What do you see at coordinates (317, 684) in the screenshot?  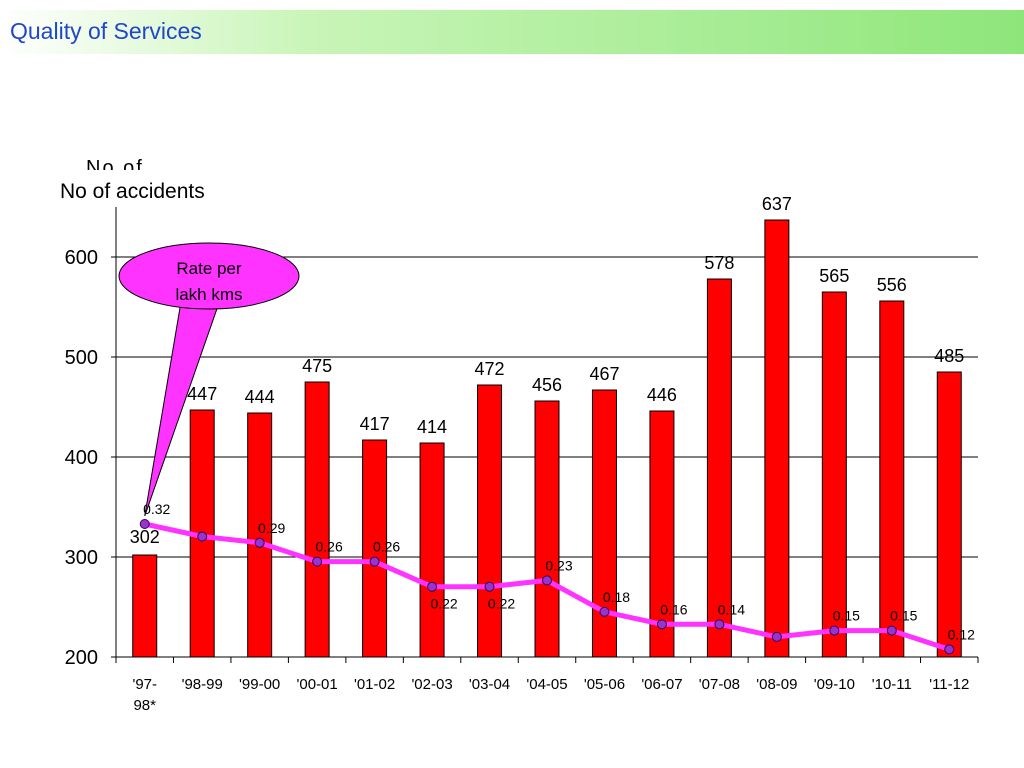 I see `x-tick-label: '00-01` at bounding box center [317, 684].